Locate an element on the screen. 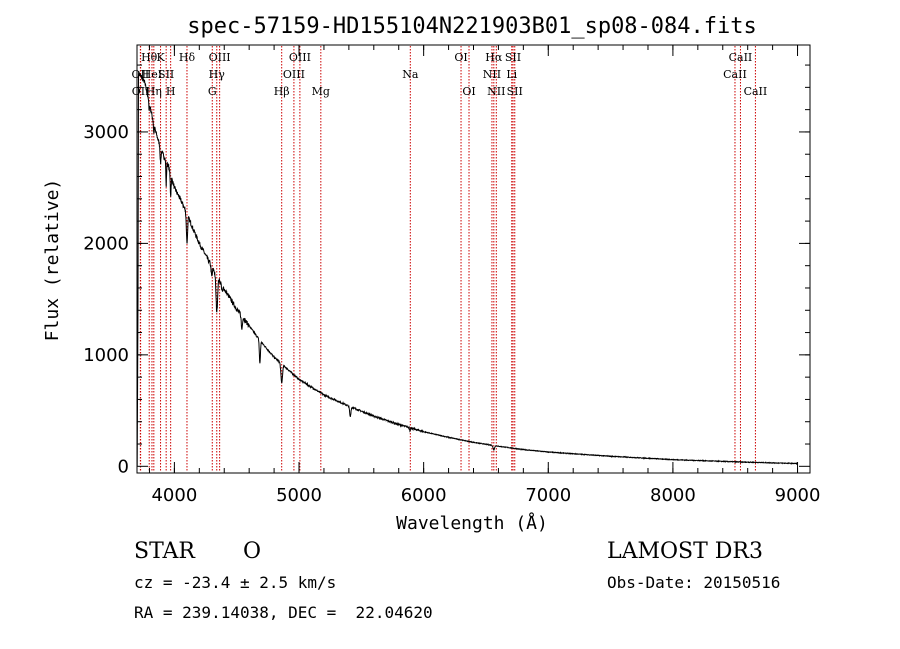 Image resolution: width=900 pixels, height=649 pixels. line-marker-label: G is located at coordinates (212, 91).